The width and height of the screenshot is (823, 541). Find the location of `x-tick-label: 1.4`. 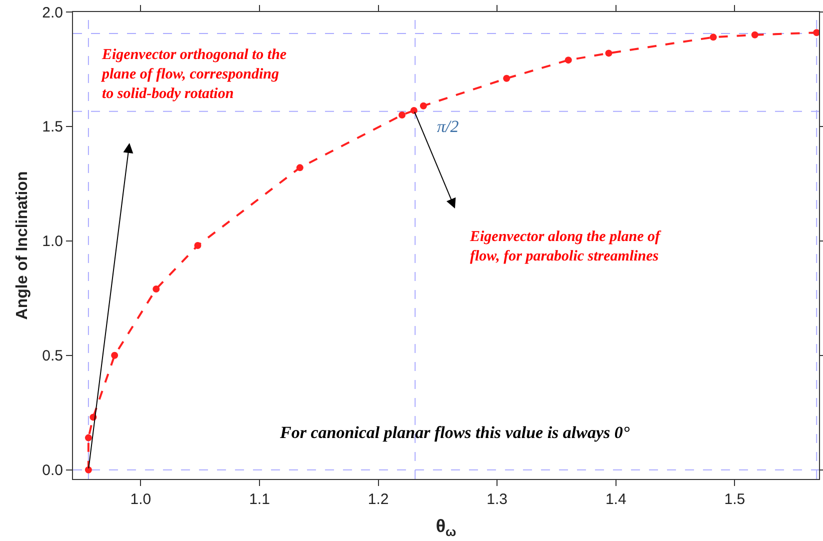

x-tick-label: 1.4 is located at coordinates (615, 499).